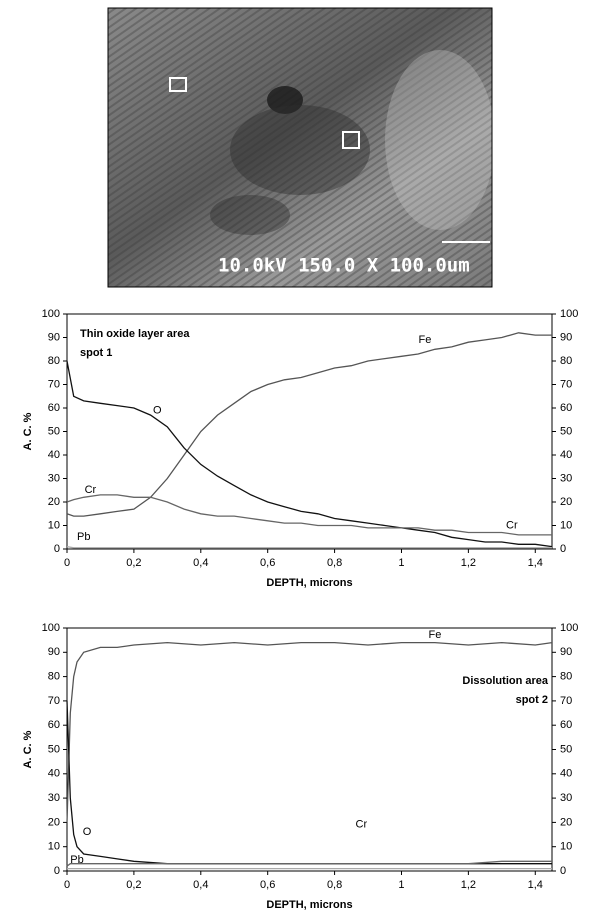  What do you see at coordinates (532, 700) in the screenshot?
I see `annotation: spot 2` at bounding box center [532, 700].